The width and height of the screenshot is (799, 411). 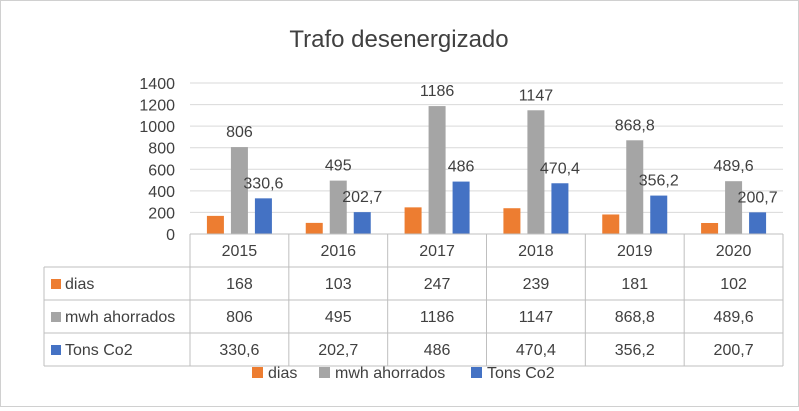 What do you see at coordinates (398, 39) in the screenshot?
I see `chart-title: Trafo desenergizado` at bounding box center [398, 39].